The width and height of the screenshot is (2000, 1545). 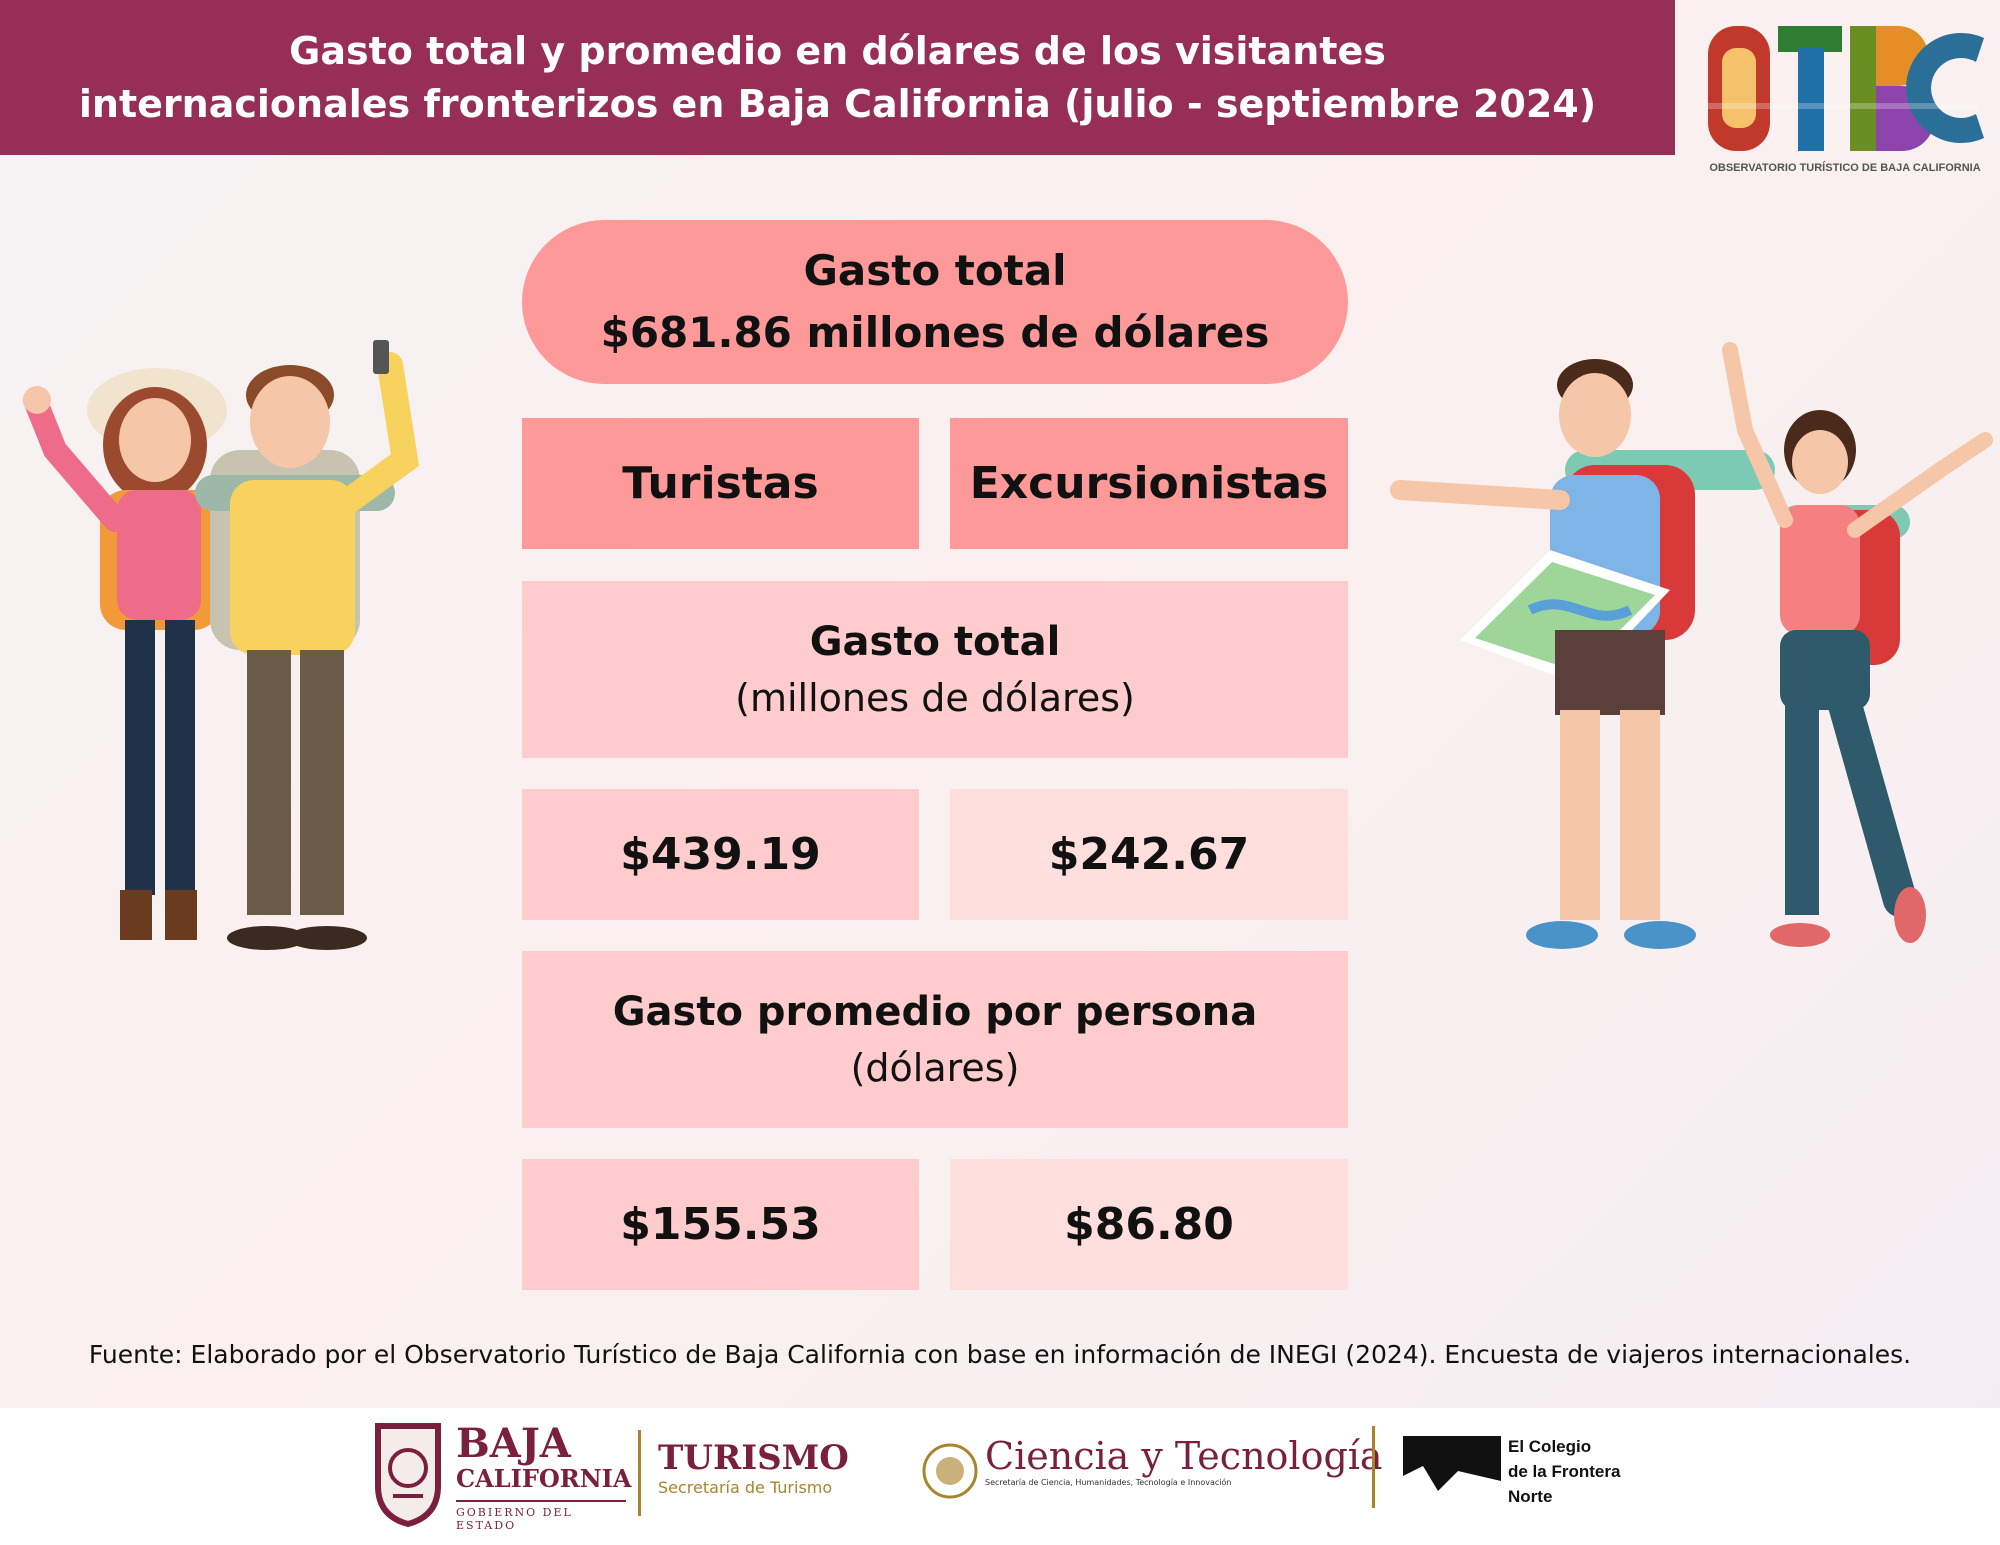 What do you see at coordinates (1530, 1496) in the screenshot?
I see `colef-line3: Norte` at bounding box center [1530, 1496].